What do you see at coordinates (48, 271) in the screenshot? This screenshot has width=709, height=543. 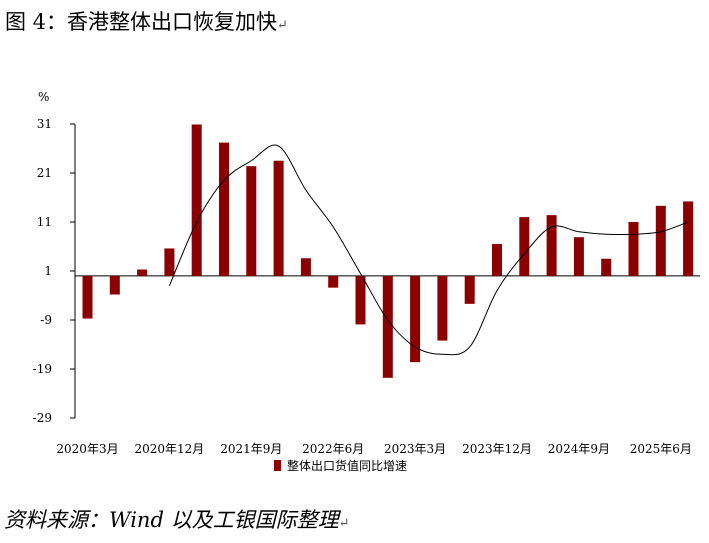 I see `y-tick-label: 1` at bounding box center [48, 271].